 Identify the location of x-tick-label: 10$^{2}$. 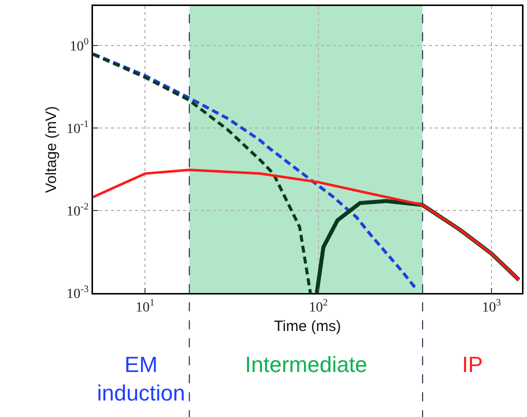
(318, 306).